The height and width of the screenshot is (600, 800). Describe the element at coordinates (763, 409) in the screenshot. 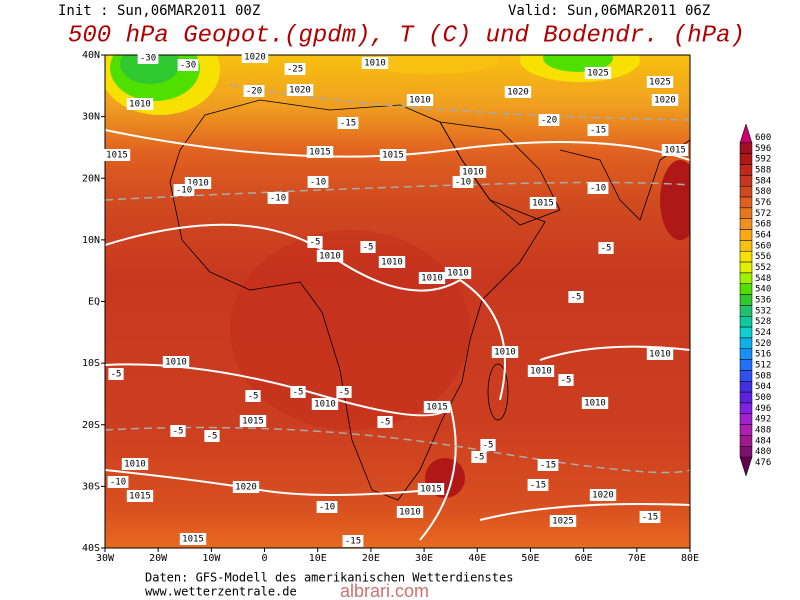

I see `colorbar-label: 496` at that location.